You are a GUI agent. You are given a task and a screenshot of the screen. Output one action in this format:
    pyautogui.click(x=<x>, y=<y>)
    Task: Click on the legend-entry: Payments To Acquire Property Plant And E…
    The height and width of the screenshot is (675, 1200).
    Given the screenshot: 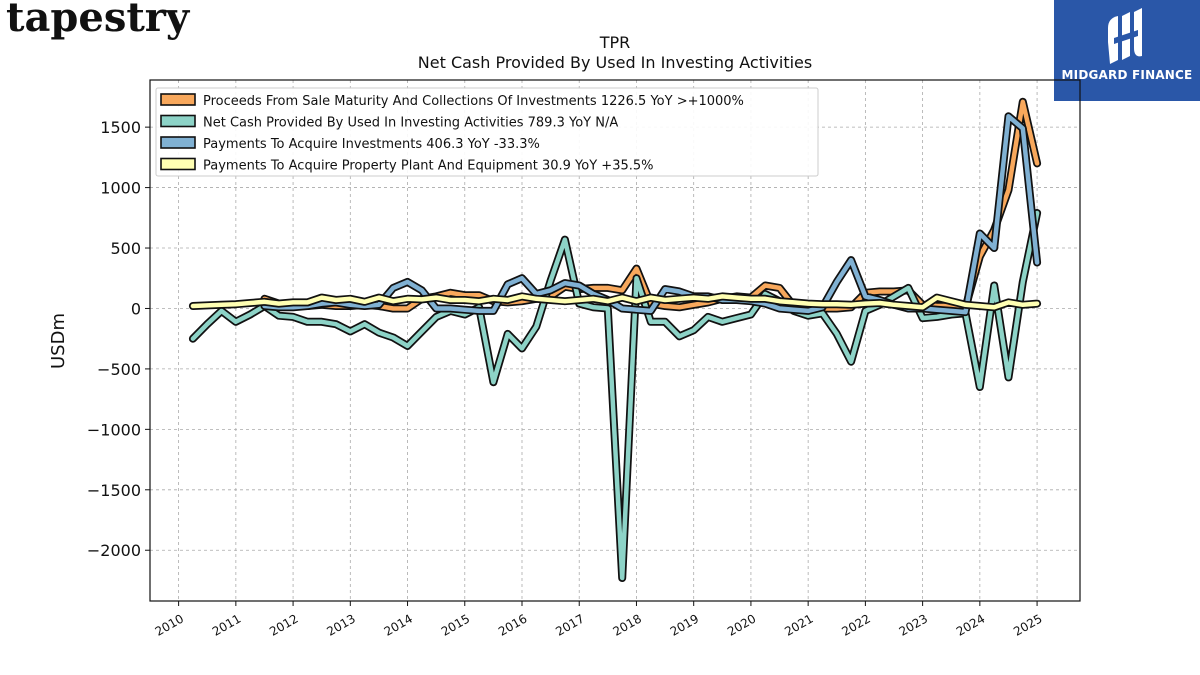 What is the action you would take?
    pyautogui.click(x=428, y=166)
    